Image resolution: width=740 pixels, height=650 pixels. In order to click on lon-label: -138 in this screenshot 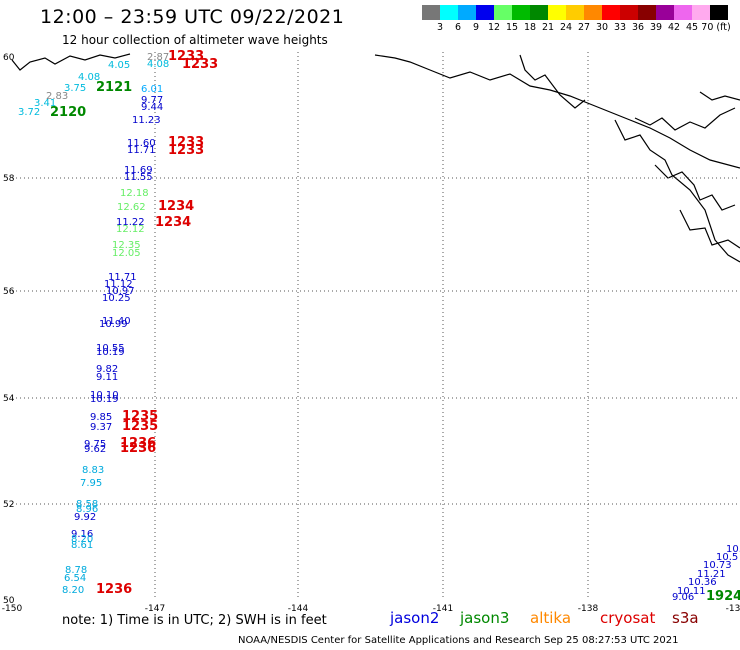, I will do `click(588, 609)`.